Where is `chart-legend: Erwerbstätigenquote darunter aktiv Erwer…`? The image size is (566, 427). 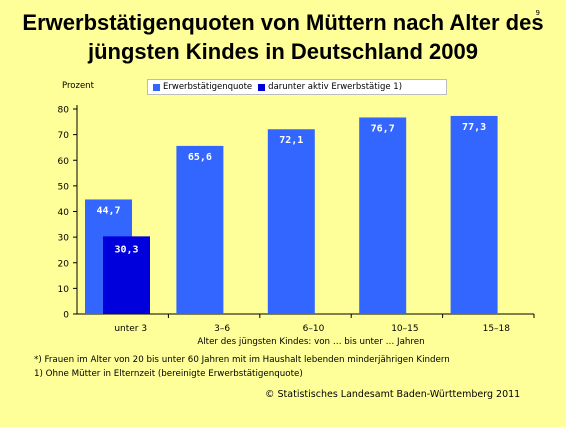 chart-legend: Erwerbstätigenquote darunter aktiv Erwer… is located at coordinates (297, 87).